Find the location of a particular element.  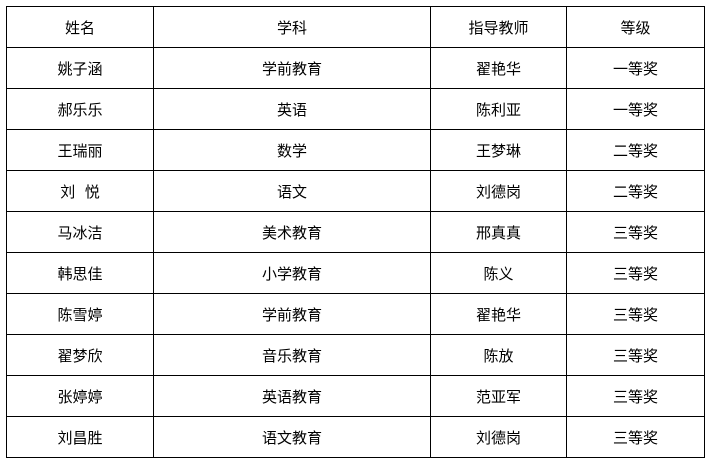

header-level: 等级 is located at coordinates (635, 27).